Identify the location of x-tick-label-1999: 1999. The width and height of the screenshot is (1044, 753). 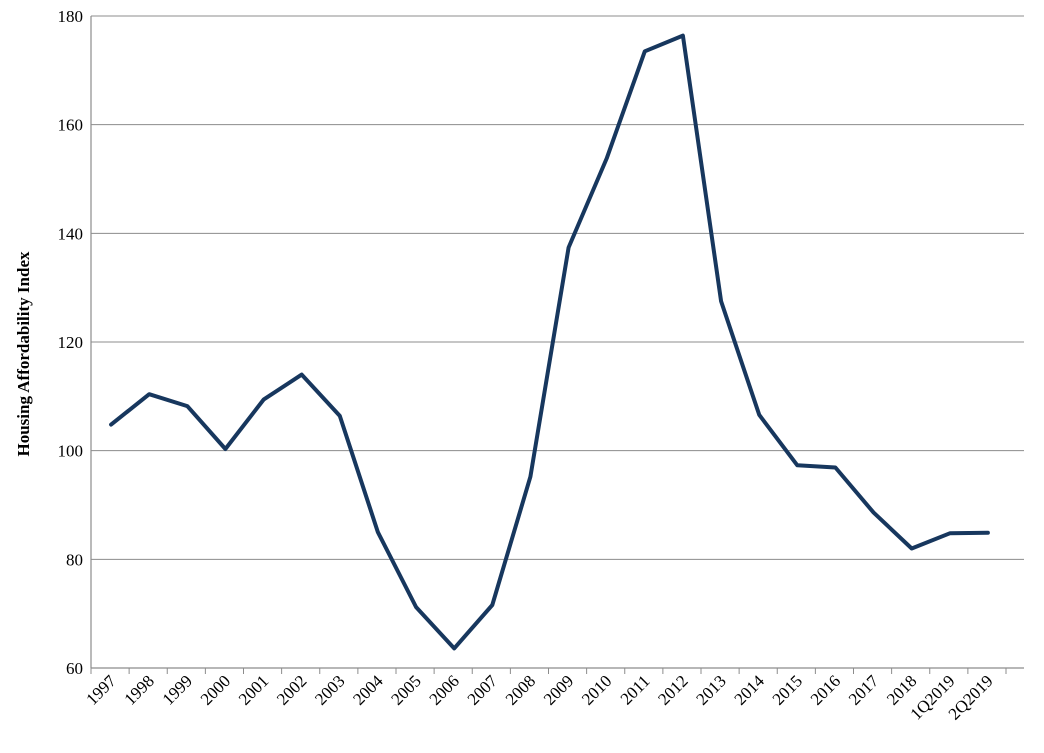
(177, 689).